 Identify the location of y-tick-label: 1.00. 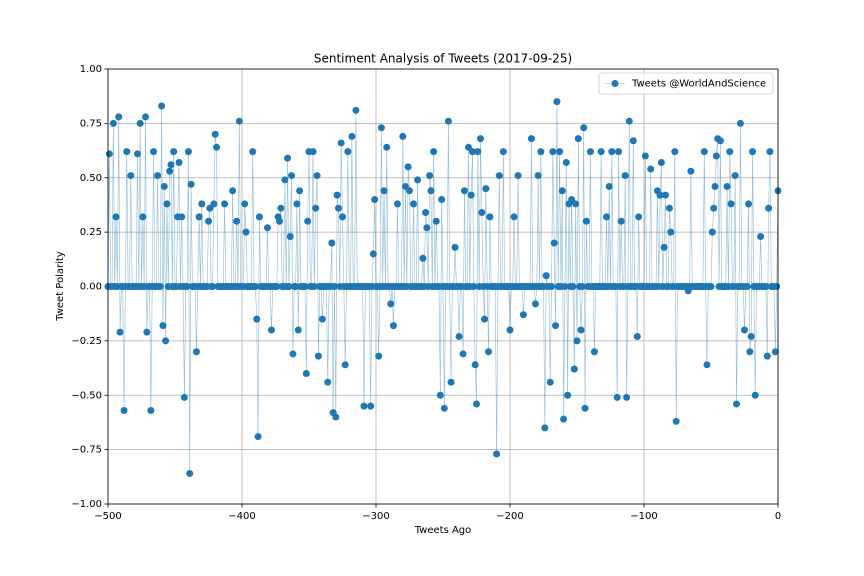
(91, 69).